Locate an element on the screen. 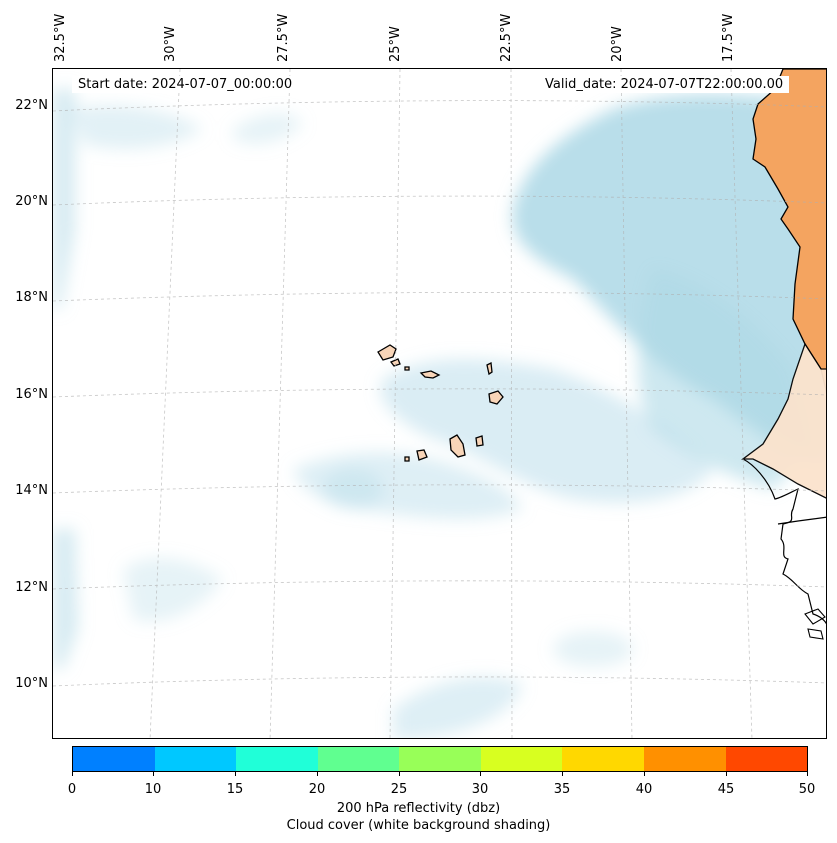 This screenshot has width=837, height=843. start-date-label: Start date: 2024-07-07_00:00:00 is located at coordinates (185, 84).